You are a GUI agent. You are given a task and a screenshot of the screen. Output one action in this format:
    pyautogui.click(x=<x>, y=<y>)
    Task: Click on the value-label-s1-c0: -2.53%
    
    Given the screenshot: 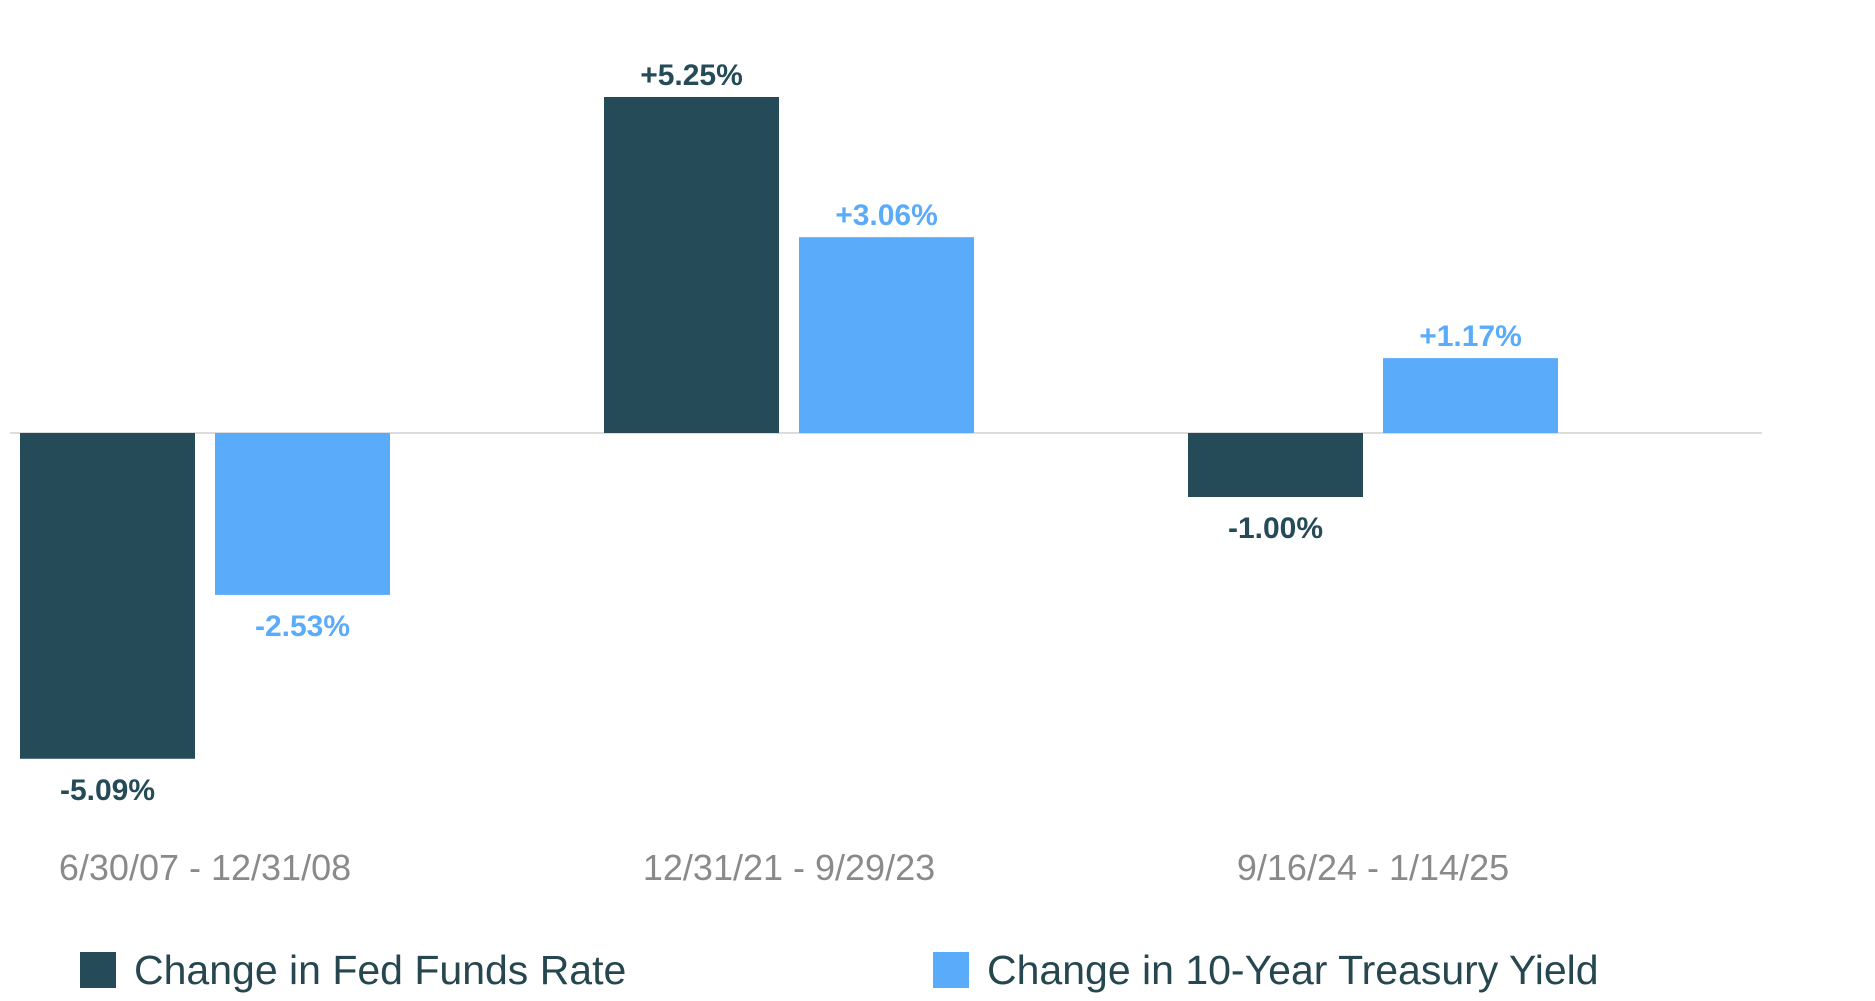 What is the action you would take?
    pyautogui.click(x=302, y=626)
    